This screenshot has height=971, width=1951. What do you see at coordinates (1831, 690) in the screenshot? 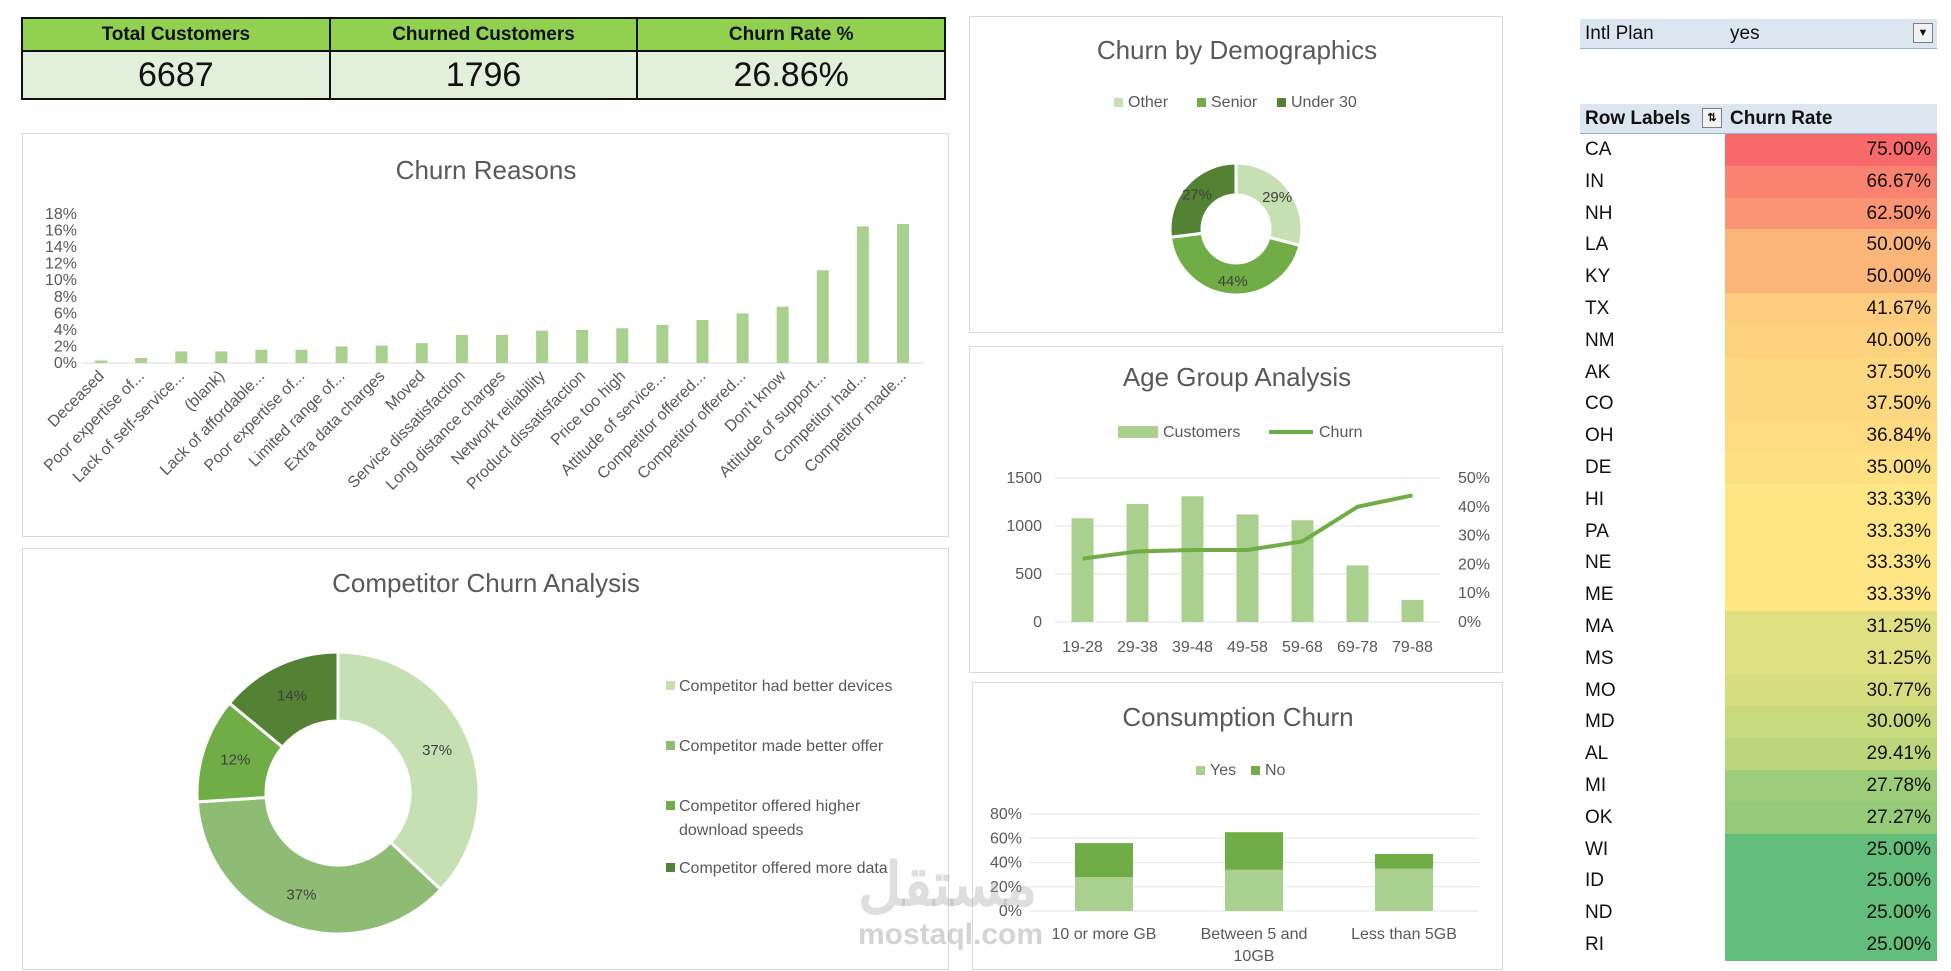
I see `churn-rate-cell: 30.77%` at bounding box center [1831, 690].